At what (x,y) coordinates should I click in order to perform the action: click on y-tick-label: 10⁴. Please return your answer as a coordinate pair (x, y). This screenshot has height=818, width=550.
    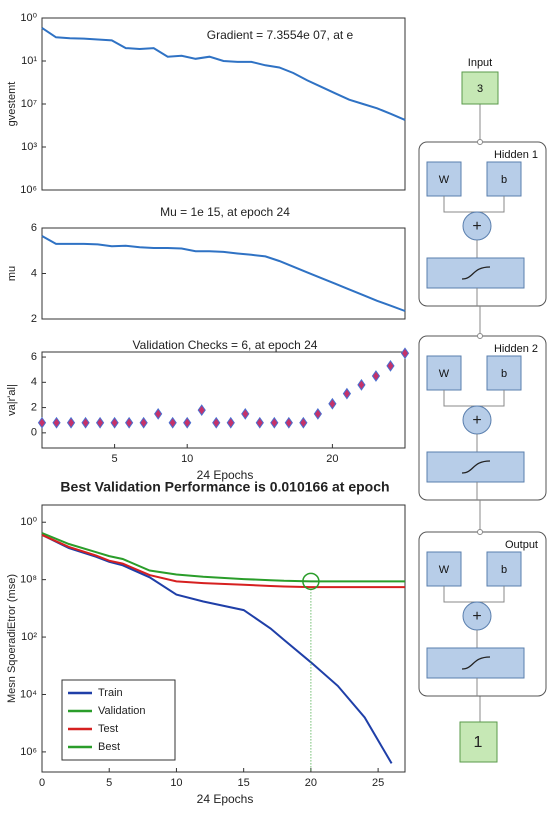
    Looking at the image, I should click on (28, 694).